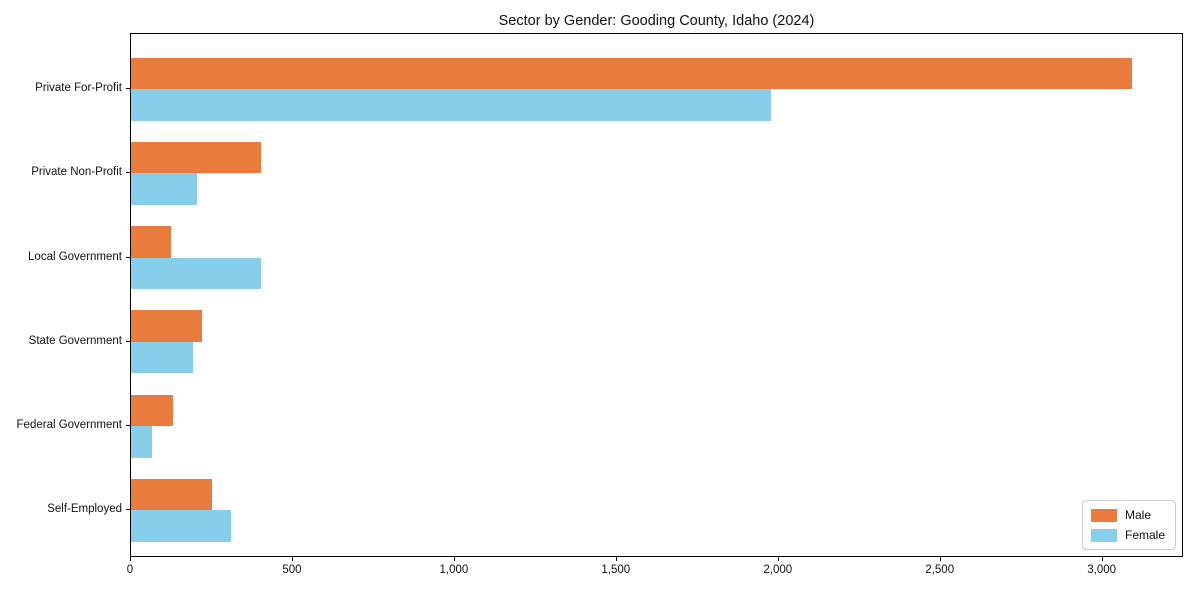 This screenshot has height=600, width=1200. What do you see at coordinates (162, 357) in the screenshot?
I see `bar-female-state-government` at bounding box center [162, 357].